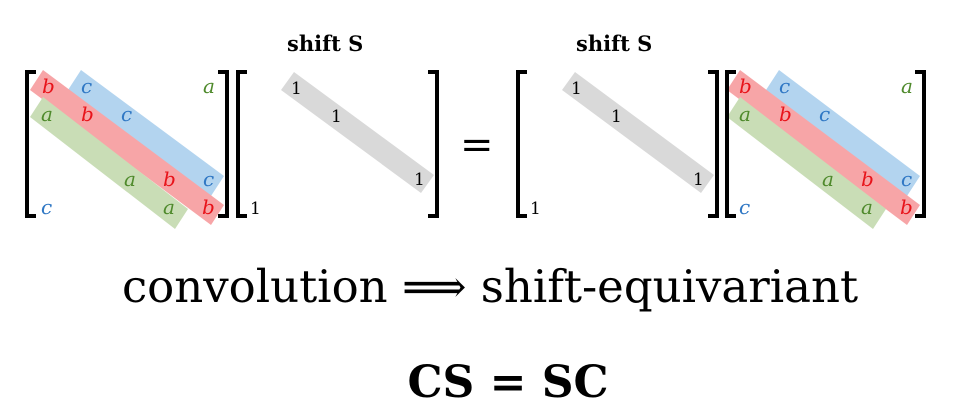 The image size is (956, 408). What do you see at coordinates (713, 144) in the screenshot?
I see `bracket-s-right-close` at bounding box center [713, 144].